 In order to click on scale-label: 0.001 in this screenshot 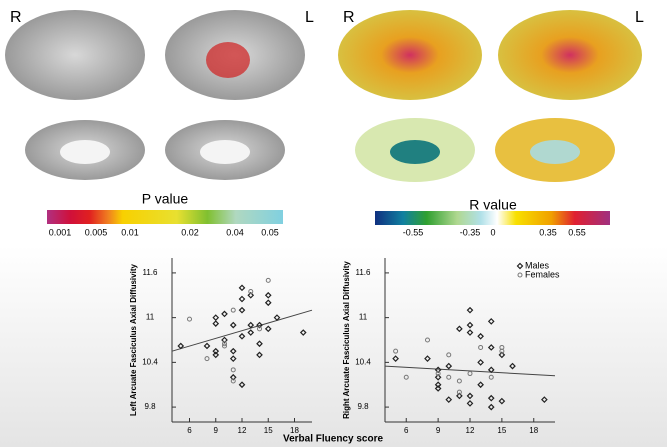, I will do `click(60, 232)`.